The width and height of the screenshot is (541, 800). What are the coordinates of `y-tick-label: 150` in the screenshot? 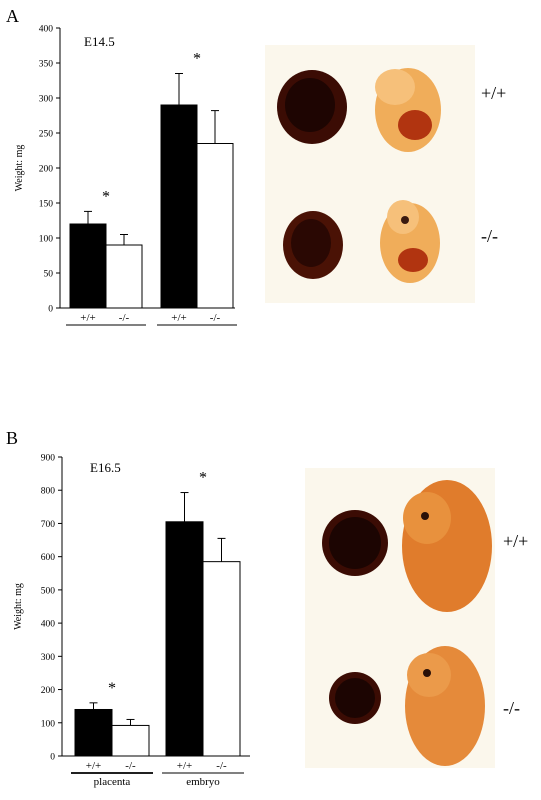 It's located at (46, 205).